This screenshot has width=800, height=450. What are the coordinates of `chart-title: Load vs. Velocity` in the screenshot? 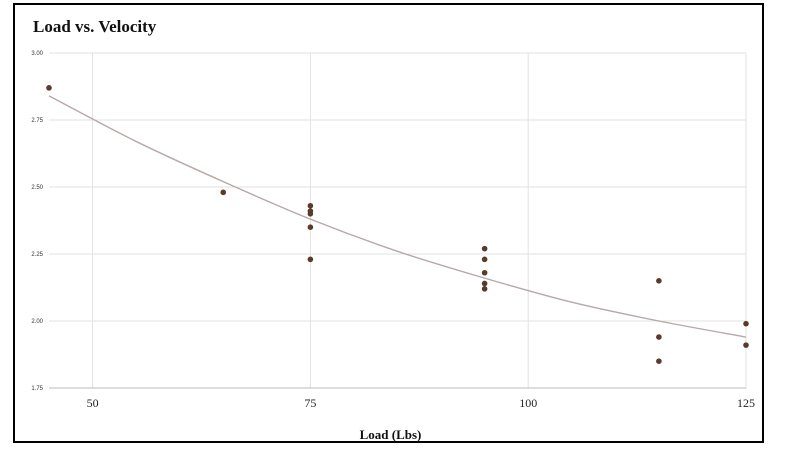 It's located at (95, 26).